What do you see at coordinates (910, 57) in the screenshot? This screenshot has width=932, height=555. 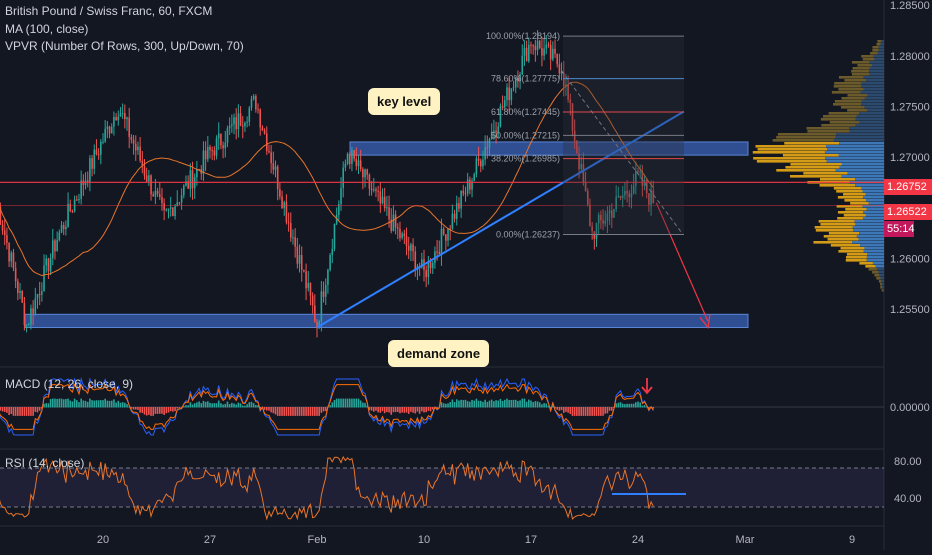 I see `y-tick-label: 1.28000` at bounding box center [910, 57].